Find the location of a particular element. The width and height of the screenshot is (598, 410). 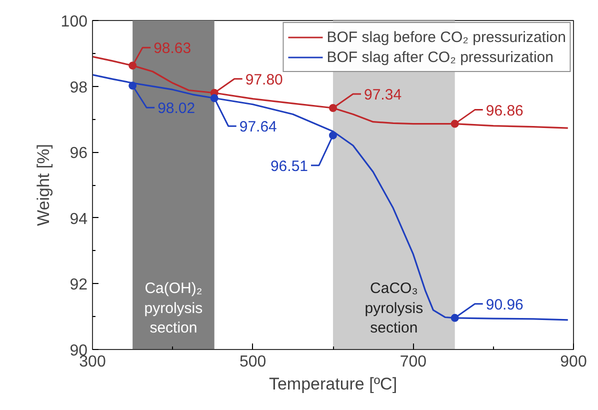

data-label: 96.51 is located at coordinates (289, 166).